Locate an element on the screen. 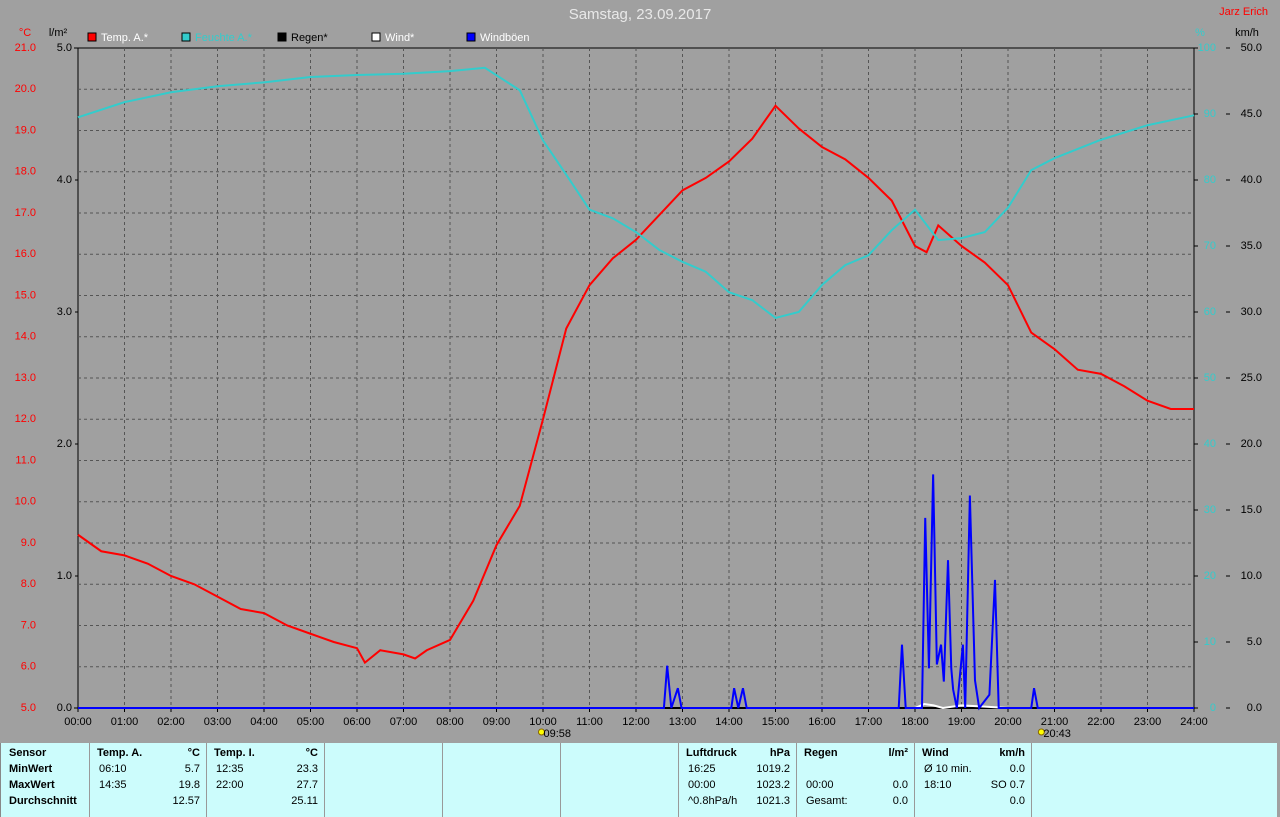  x-tick-label: 00:00 is located at coordinates (78, 722).